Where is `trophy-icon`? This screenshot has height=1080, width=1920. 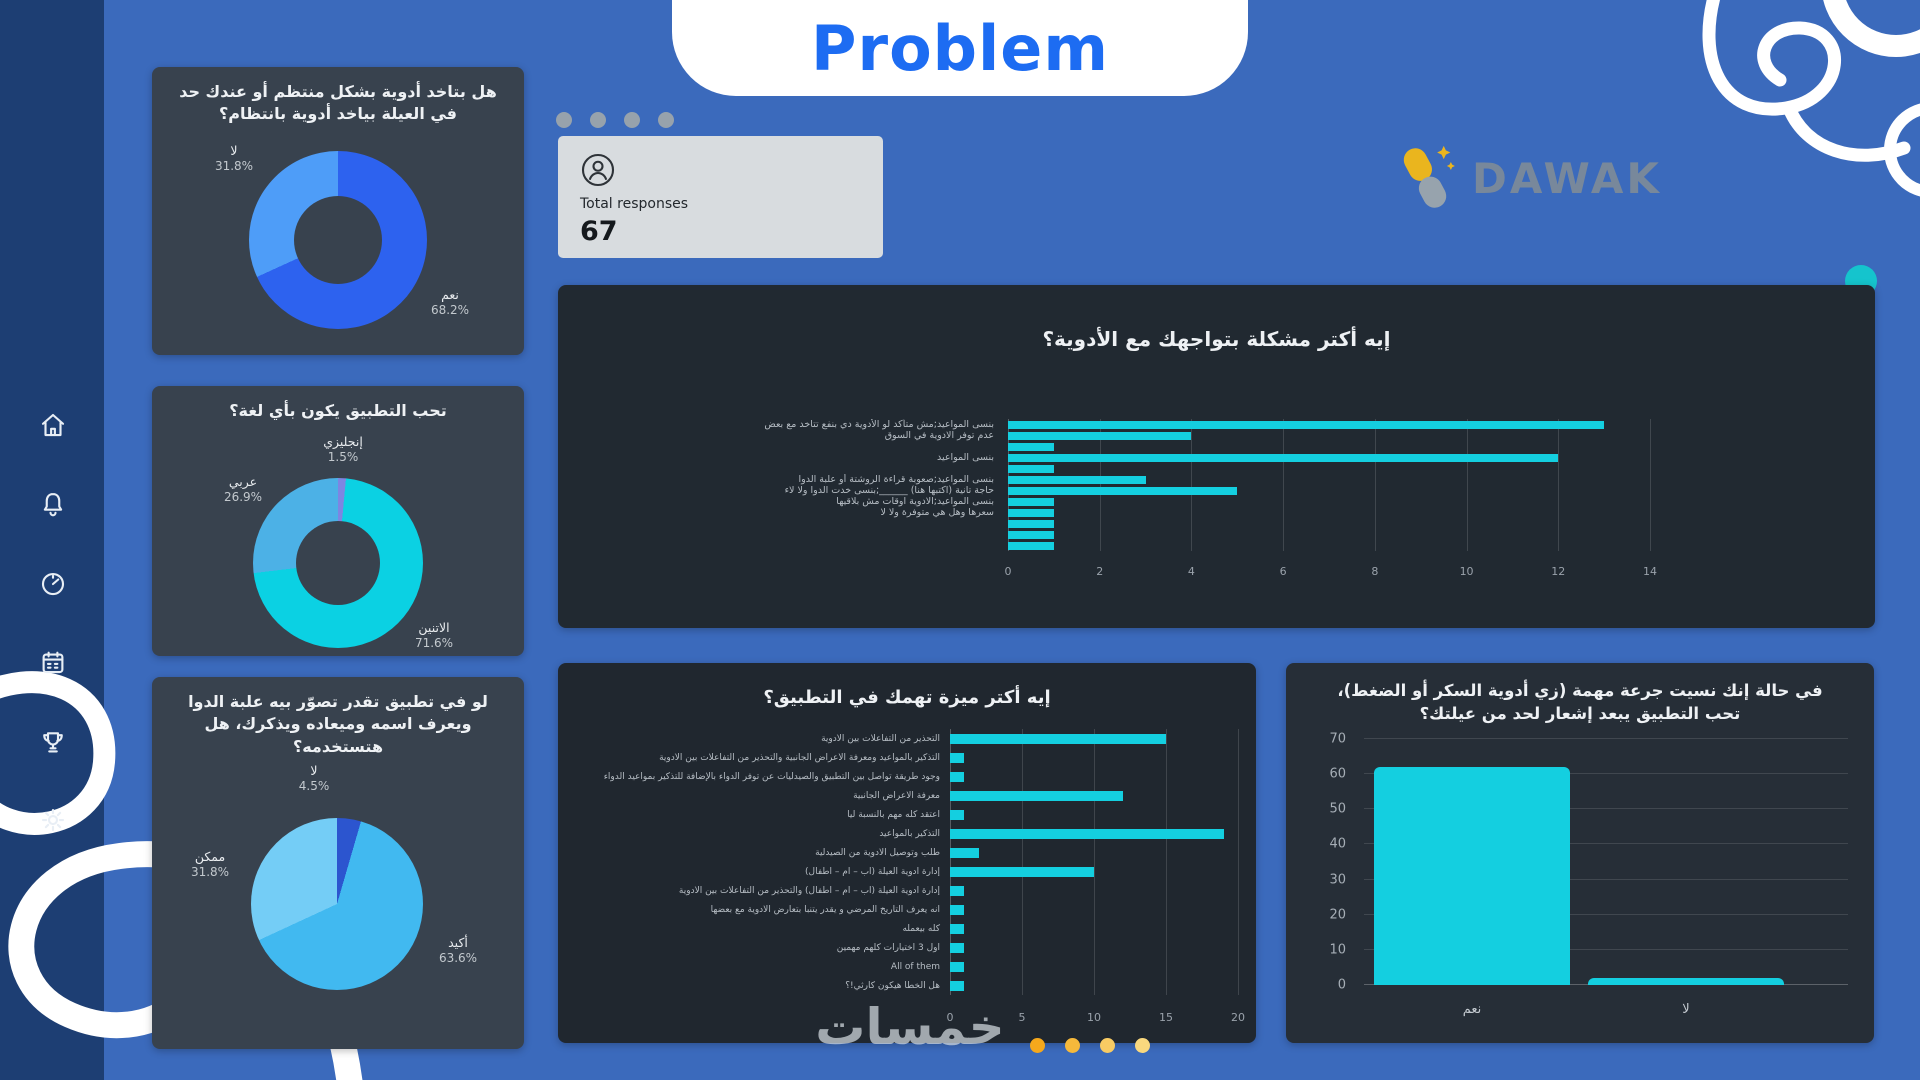 trophy-icon is located at coordinates (53, 742).